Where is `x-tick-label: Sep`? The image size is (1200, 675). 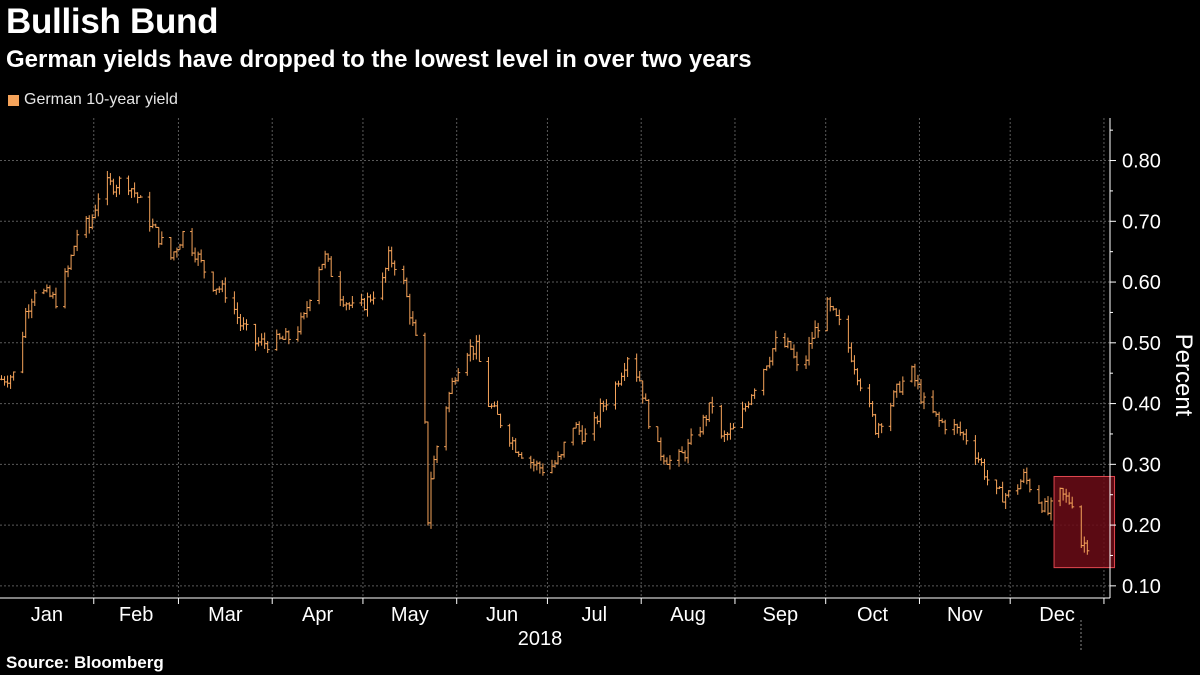
x-tick-label: Sep is located at coordinates (781, 615).